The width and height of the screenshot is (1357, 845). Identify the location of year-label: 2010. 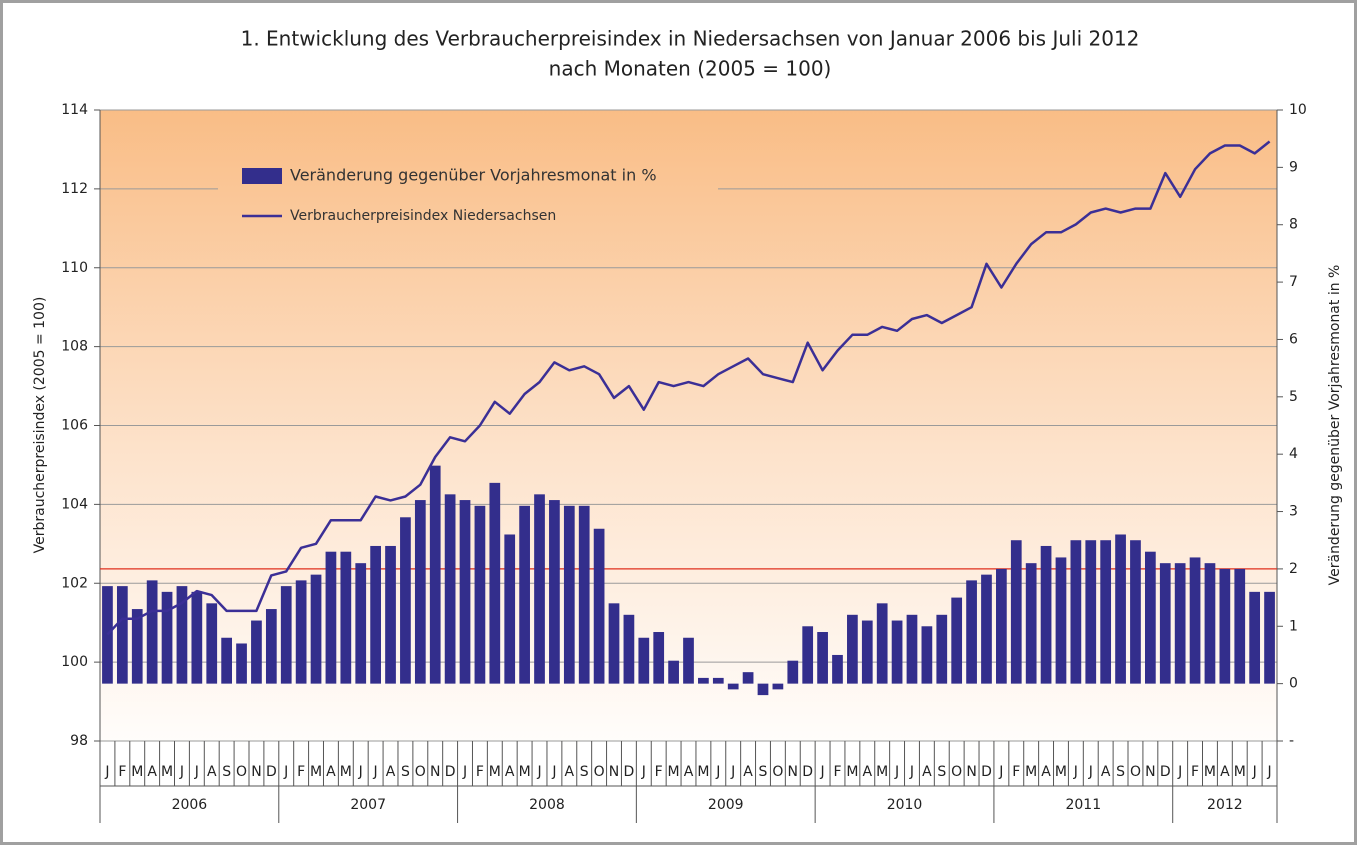
(905, 805).